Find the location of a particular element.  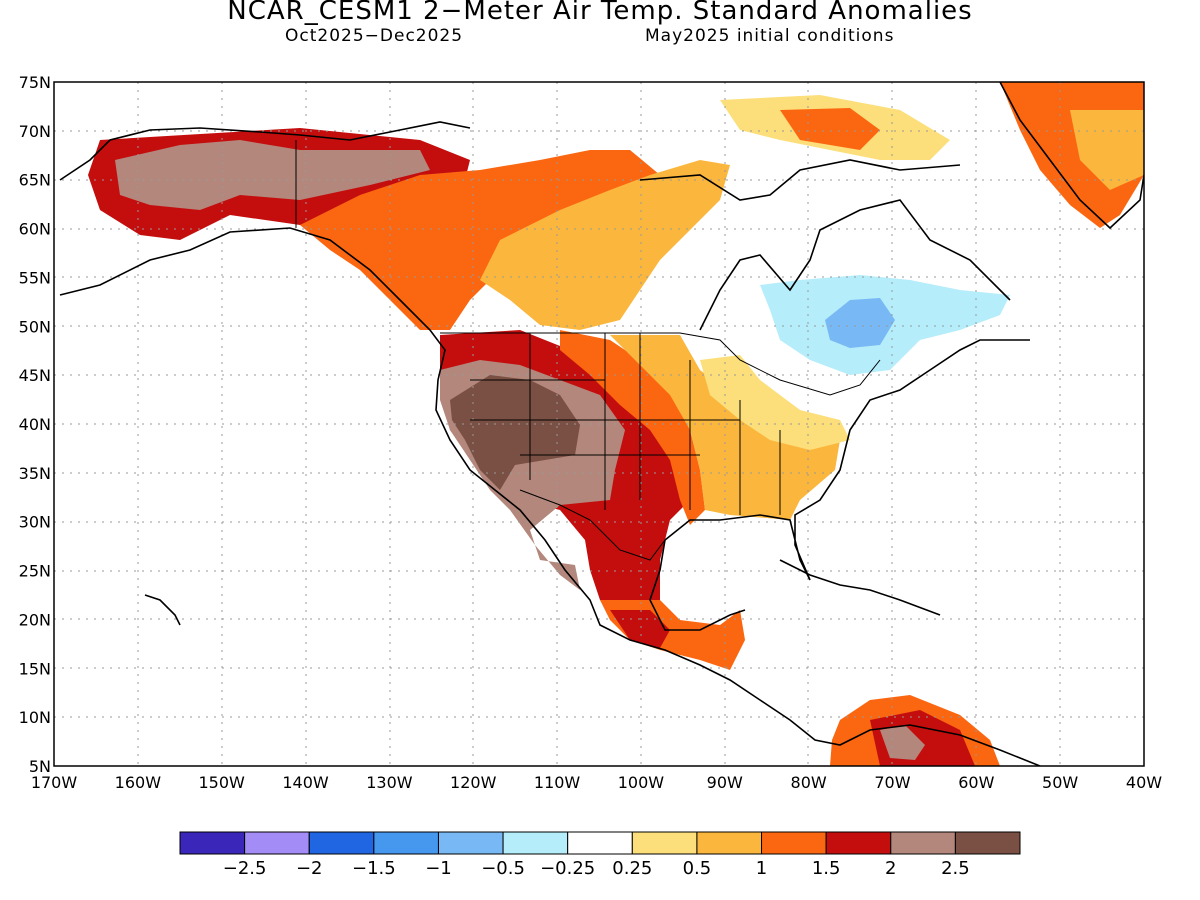

lat-tick-label: 15N is located at coordinates (35, 668).